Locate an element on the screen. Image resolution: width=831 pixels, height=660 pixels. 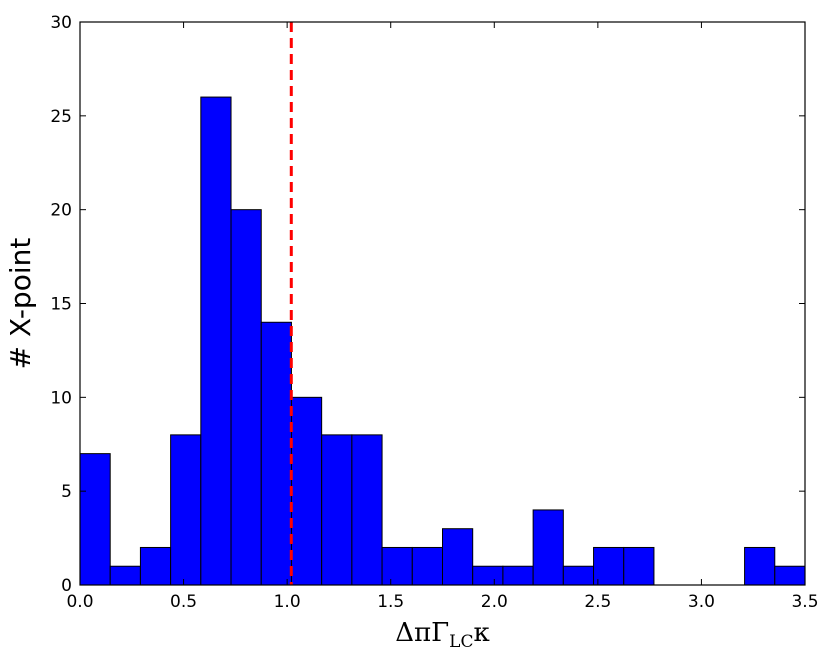
x-tick-label: 2.0 is located at coordinates (494, 602).